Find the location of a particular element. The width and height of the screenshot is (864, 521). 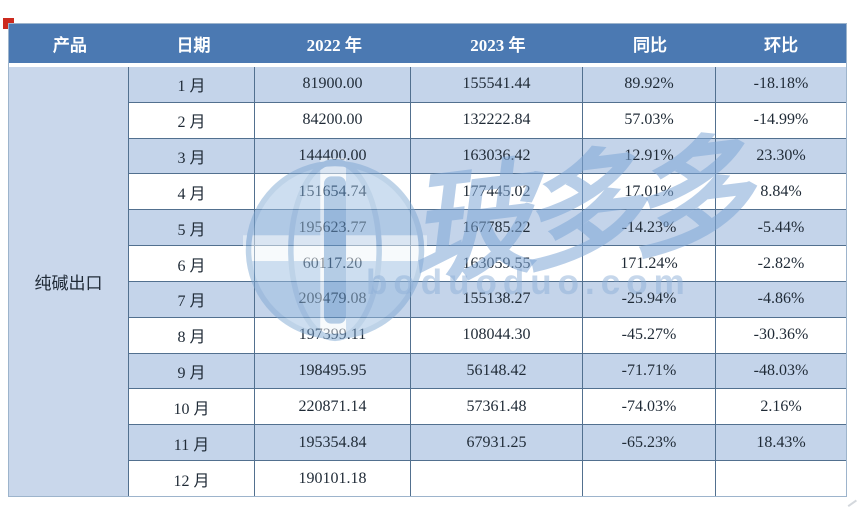

header-mom: 环比 is located at coordinates (781, 45).